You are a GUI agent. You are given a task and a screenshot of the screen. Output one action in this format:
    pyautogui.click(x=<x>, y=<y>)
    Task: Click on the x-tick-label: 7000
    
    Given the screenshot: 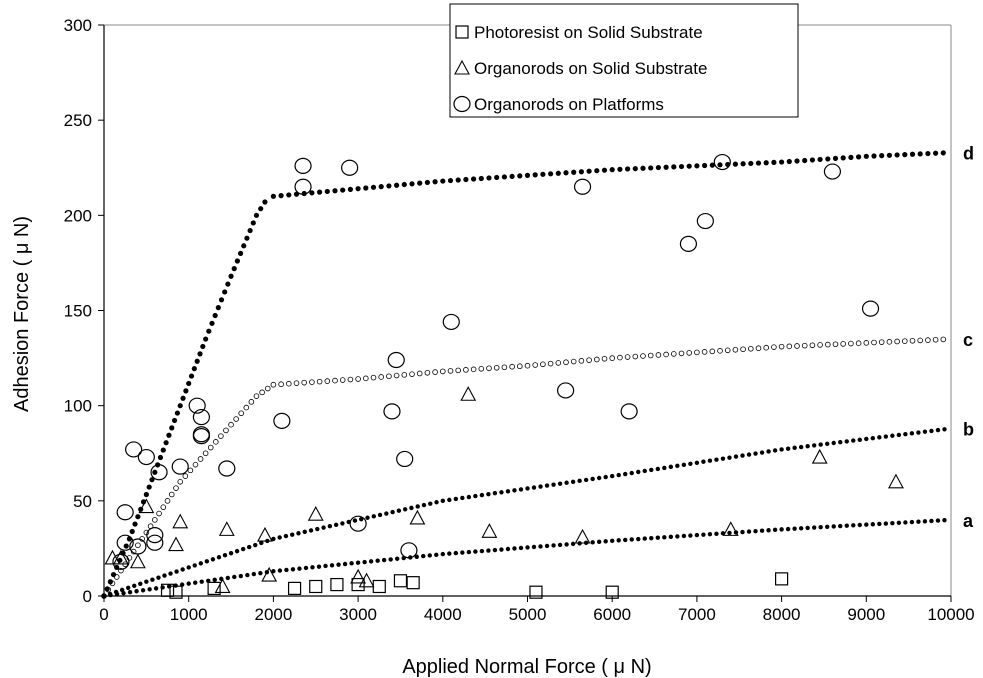 What is the action you would take?
    pyautogui.click(x=697, y=614)
    